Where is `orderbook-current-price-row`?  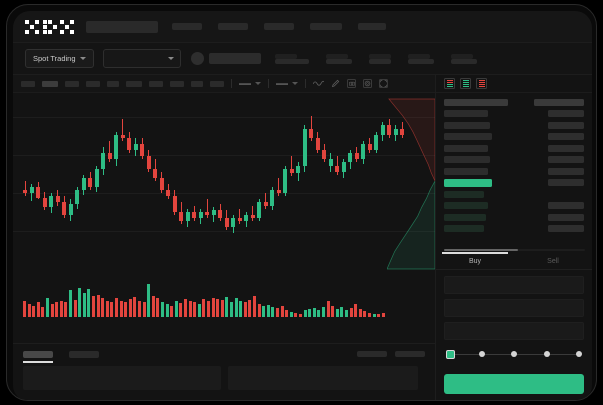 orderbook-current-price-row is located at coordinates (514, 183).